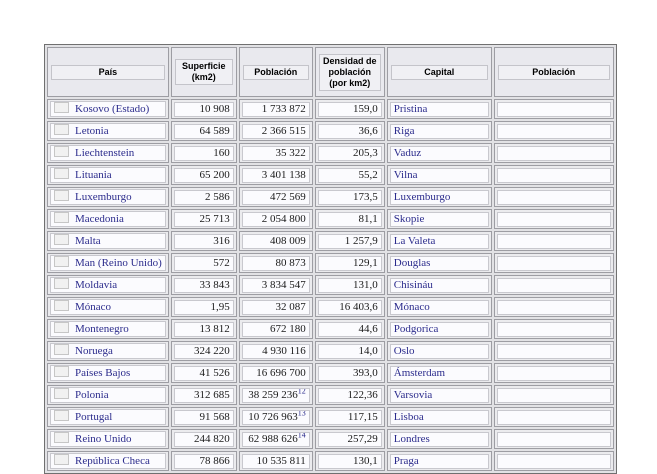  Describe the element at coordinates (203, 109) in the screenshot. I see `superficie-value: 10 908` at that location.